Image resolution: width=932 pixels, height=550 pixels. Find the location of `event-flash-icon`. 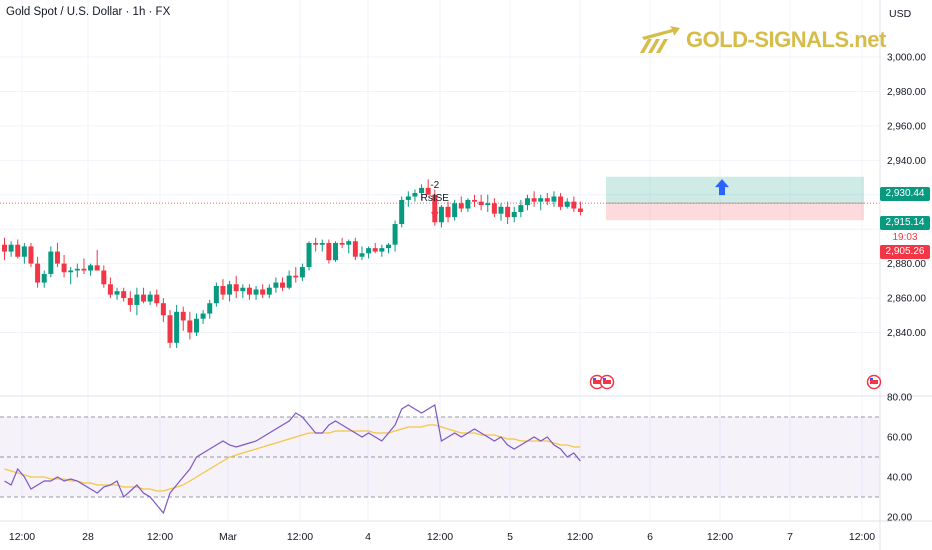

event-flash-icon is located at coordinates (597, 382).